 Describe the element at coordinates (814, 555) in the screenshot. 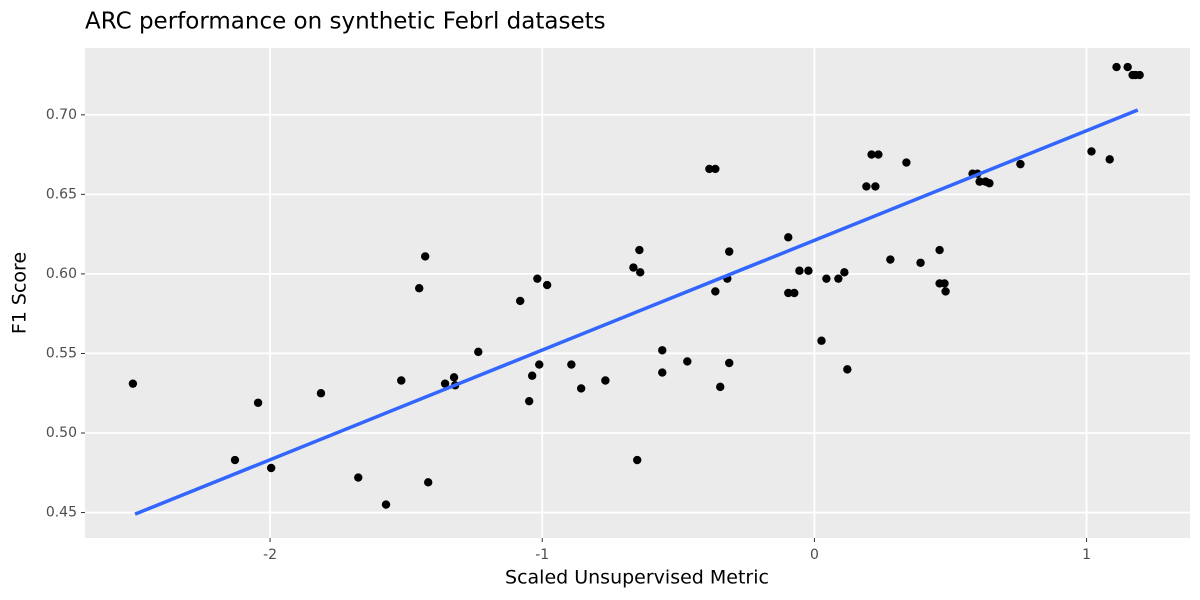

I see `x-tick-label: 0` at that location.